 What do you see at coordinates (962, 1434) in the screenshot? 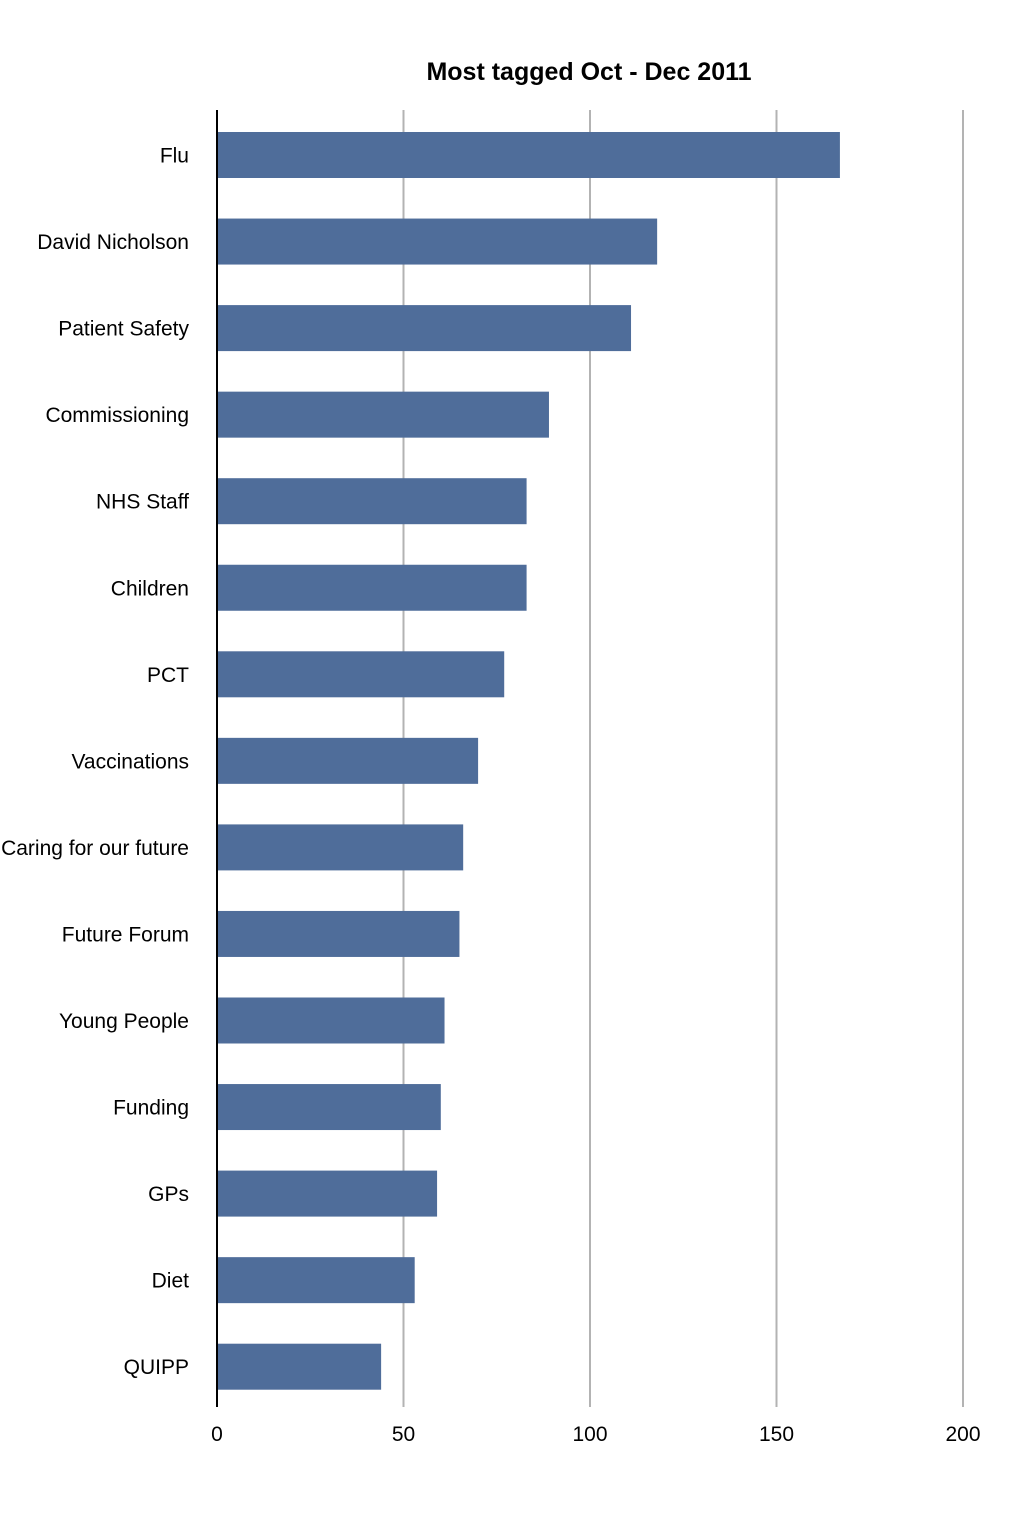
I see `x-tick-label: 200` at bounding box center [962, 1434].